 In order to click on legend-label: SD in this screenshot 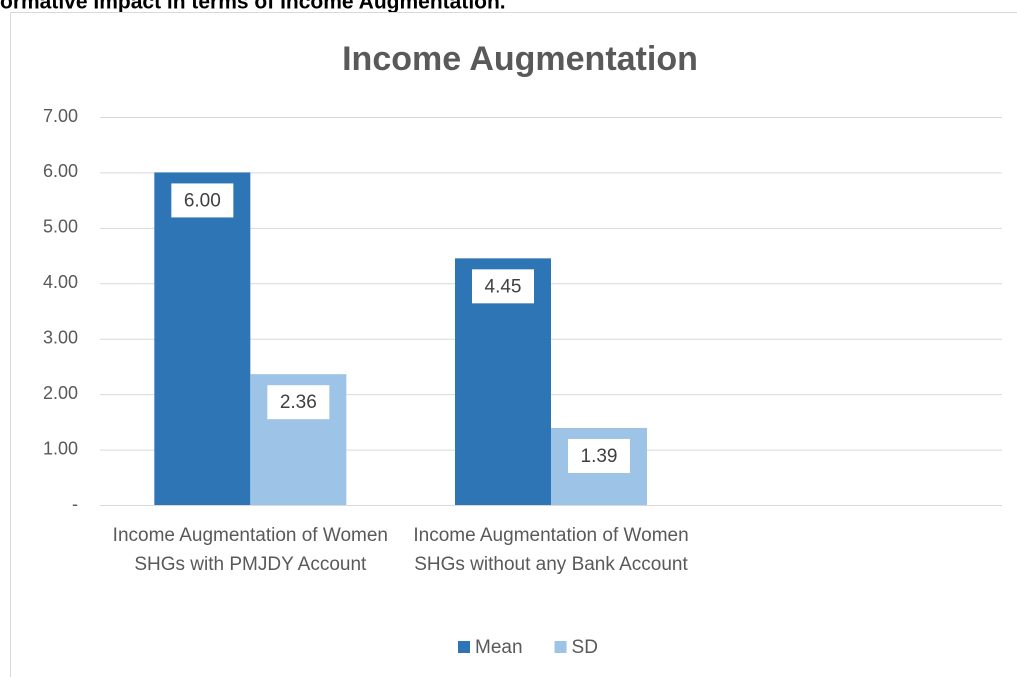, I will do `click(585, 647)`.